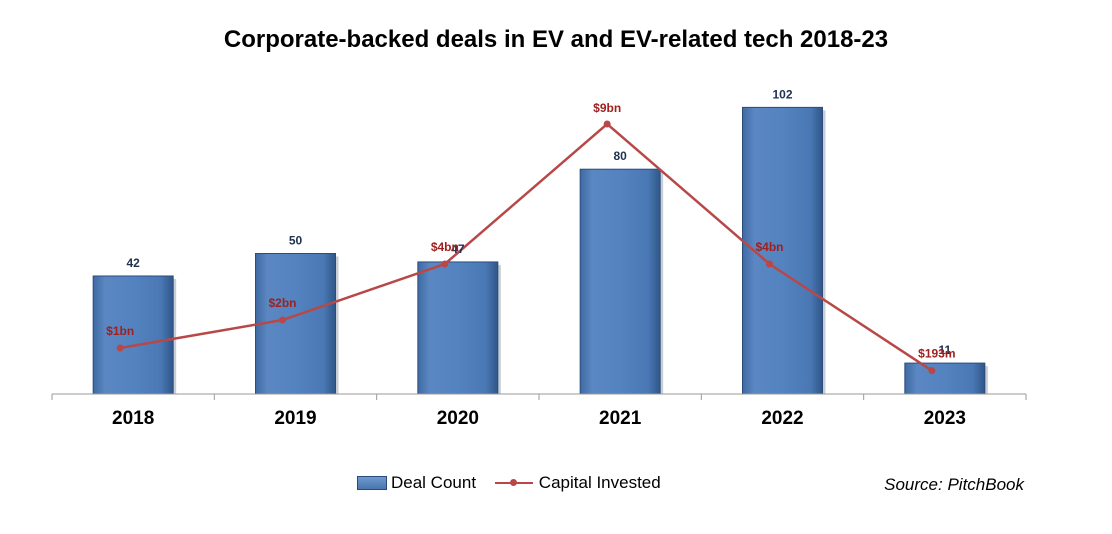 The height and width of the screenshot is (534, 1112). I want to click on bar-value-label: 50, so click(296, 241).